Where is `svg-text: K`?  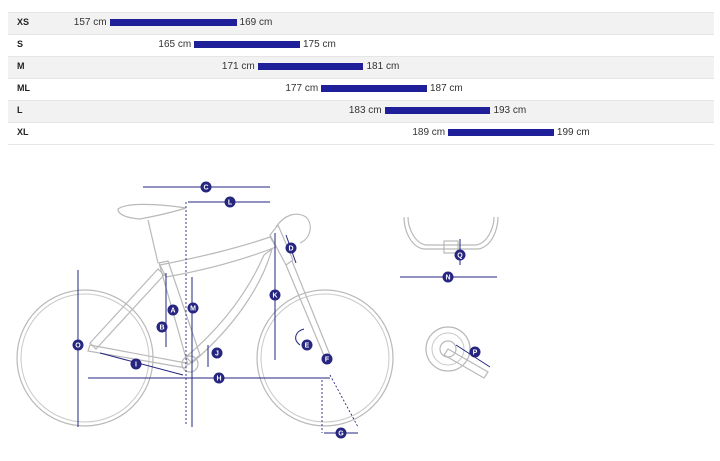
svg-text: K is located at coordinates (274, 296).